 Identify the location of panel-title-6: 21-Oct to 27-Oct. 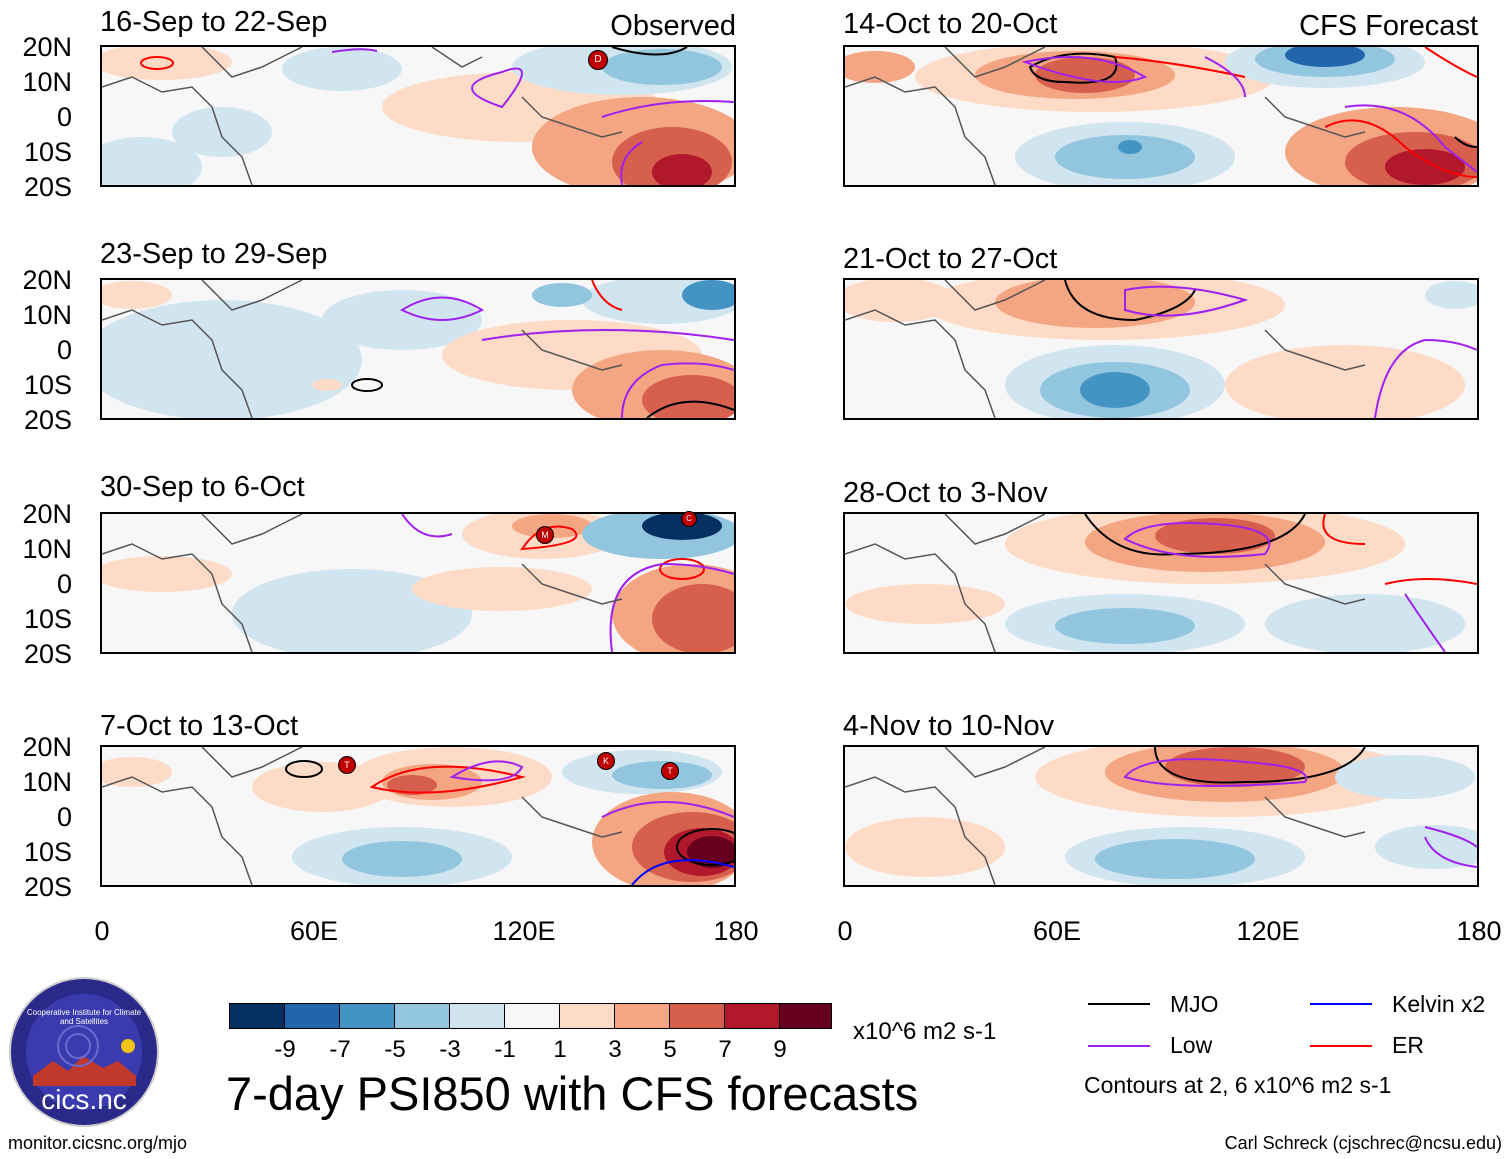
(950, 259).